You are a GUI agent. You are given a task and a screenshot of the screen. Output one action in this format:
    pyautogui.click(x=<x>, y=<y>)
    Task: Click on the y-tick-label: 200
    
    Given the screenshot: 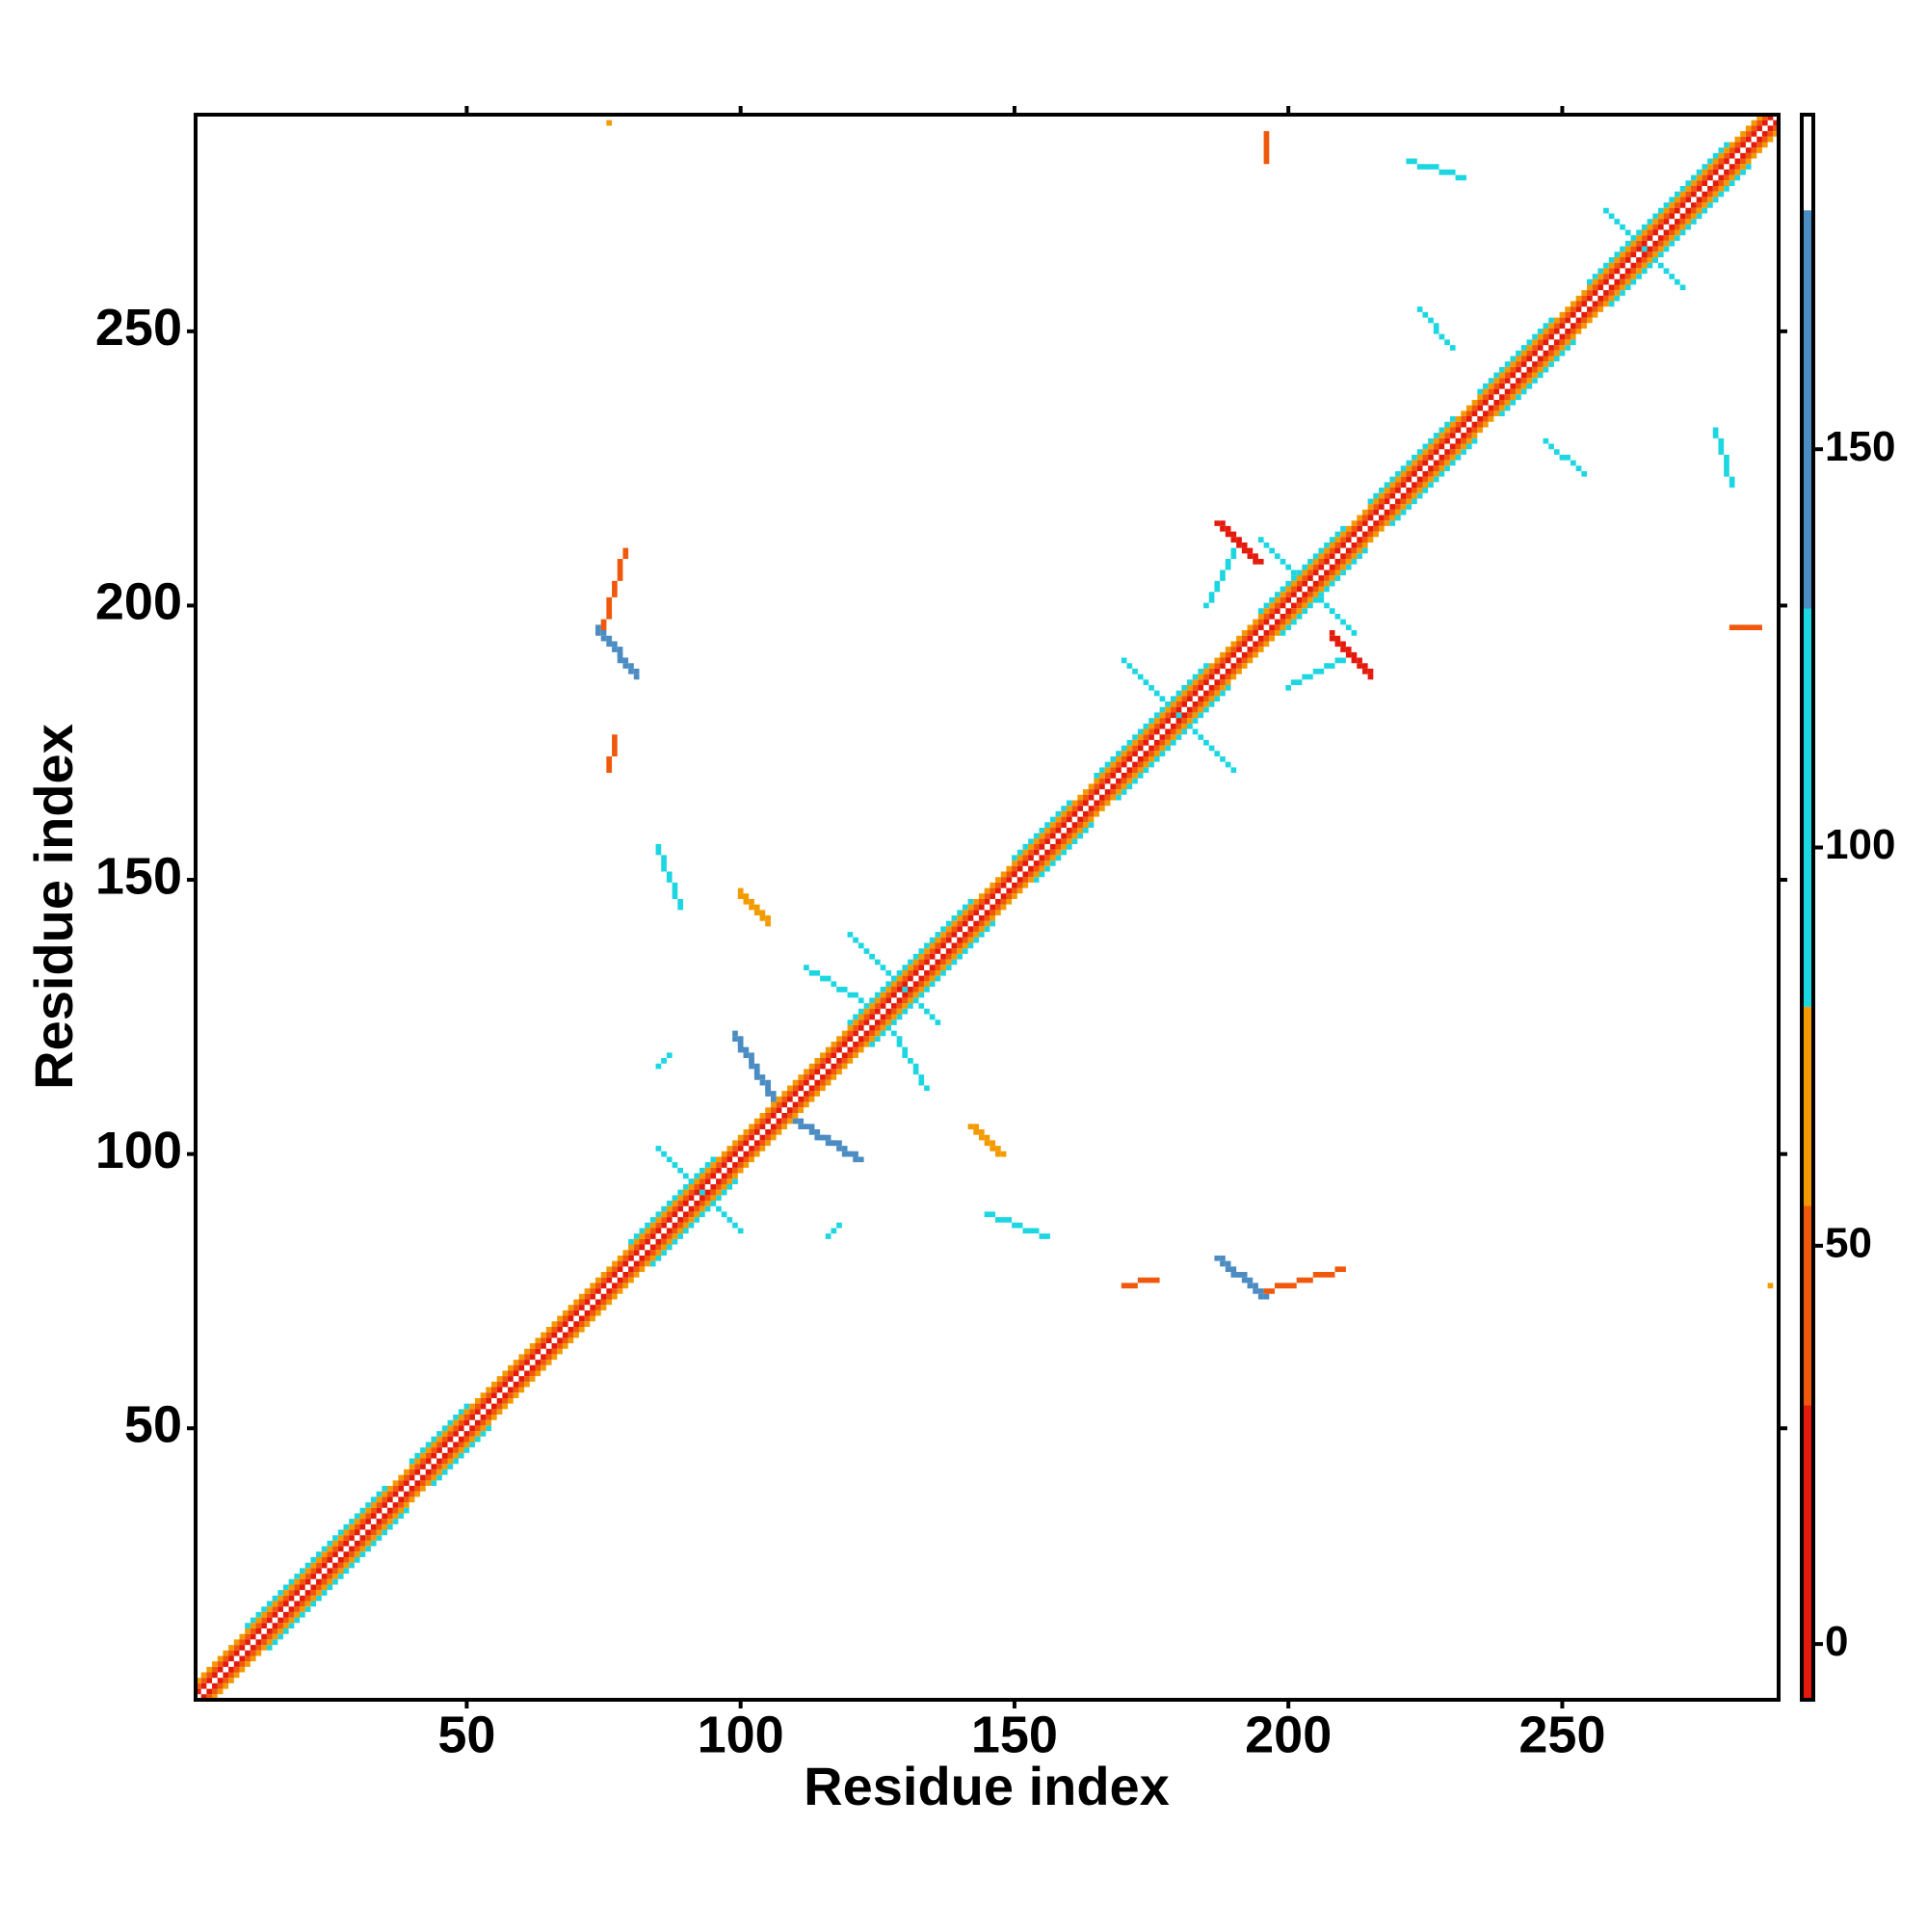 What is the action you would take?
    pyautogui.click(x=138, y=602)
    